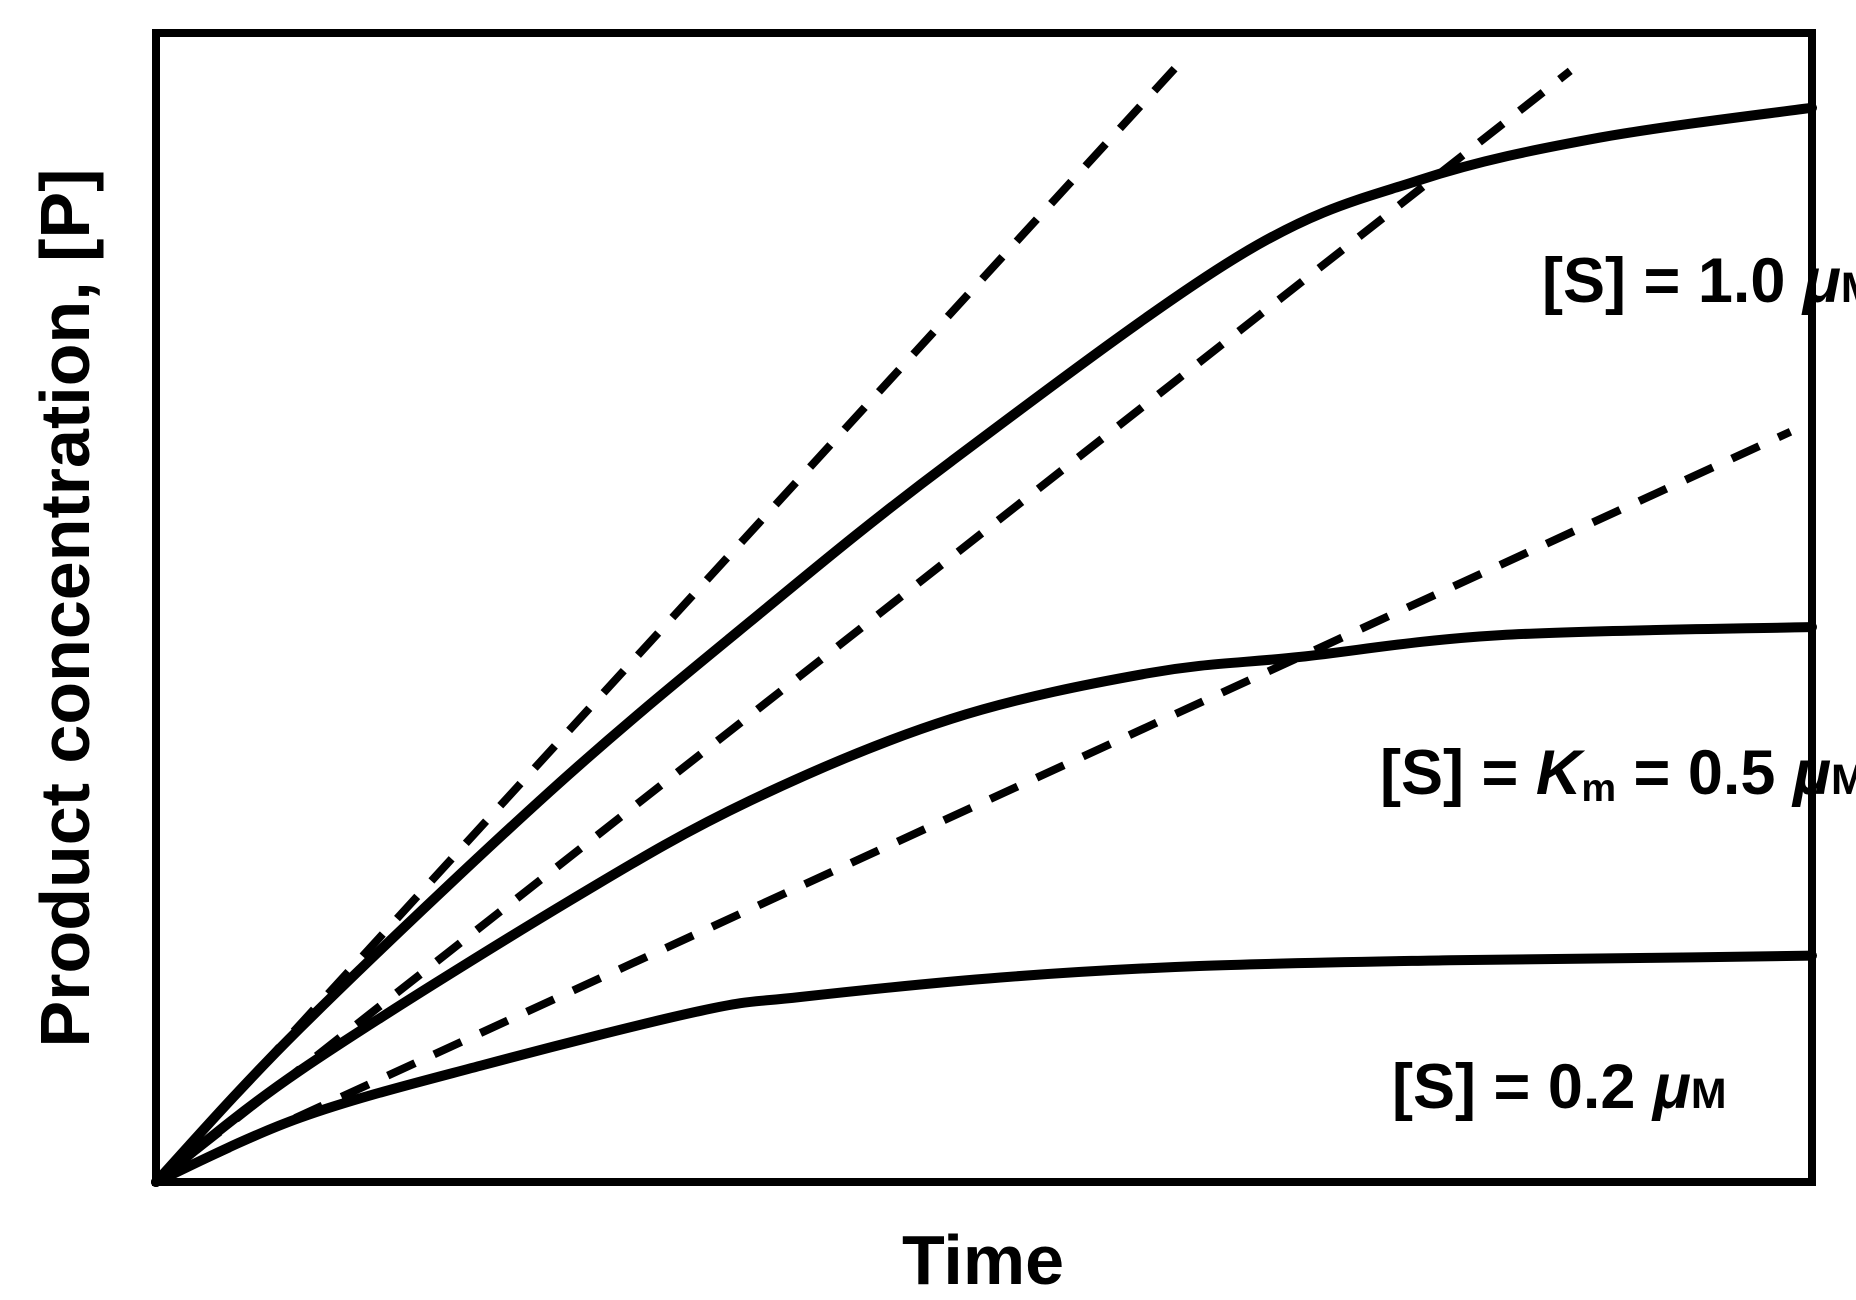 The height and width of the screenshot is (1300, 1856). What do you see at coordinates (1591, 1087) in the screenshot?
I see `series-label-value: 0.2` at bounding box center [1591, 1087].